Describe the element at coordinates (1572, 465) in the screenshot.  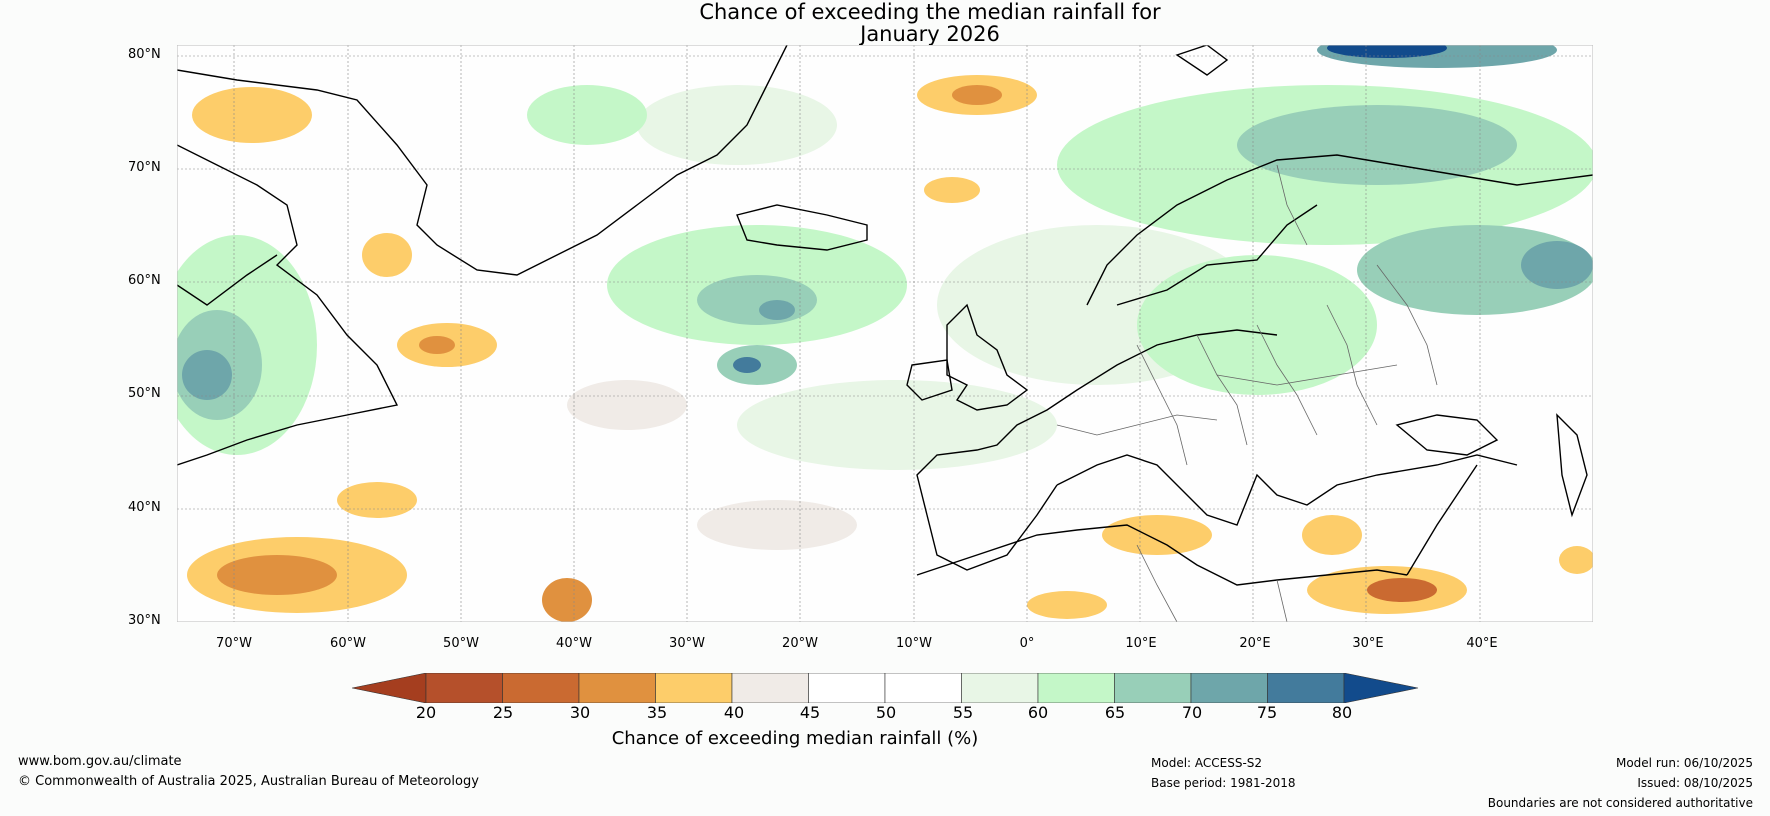
I see `caspian-coast` at that location.